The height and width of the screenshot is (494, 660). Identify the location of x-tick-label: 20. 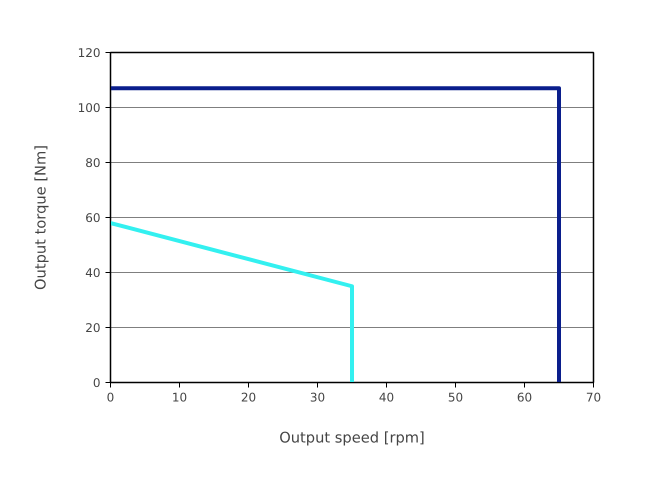
(248, 397).